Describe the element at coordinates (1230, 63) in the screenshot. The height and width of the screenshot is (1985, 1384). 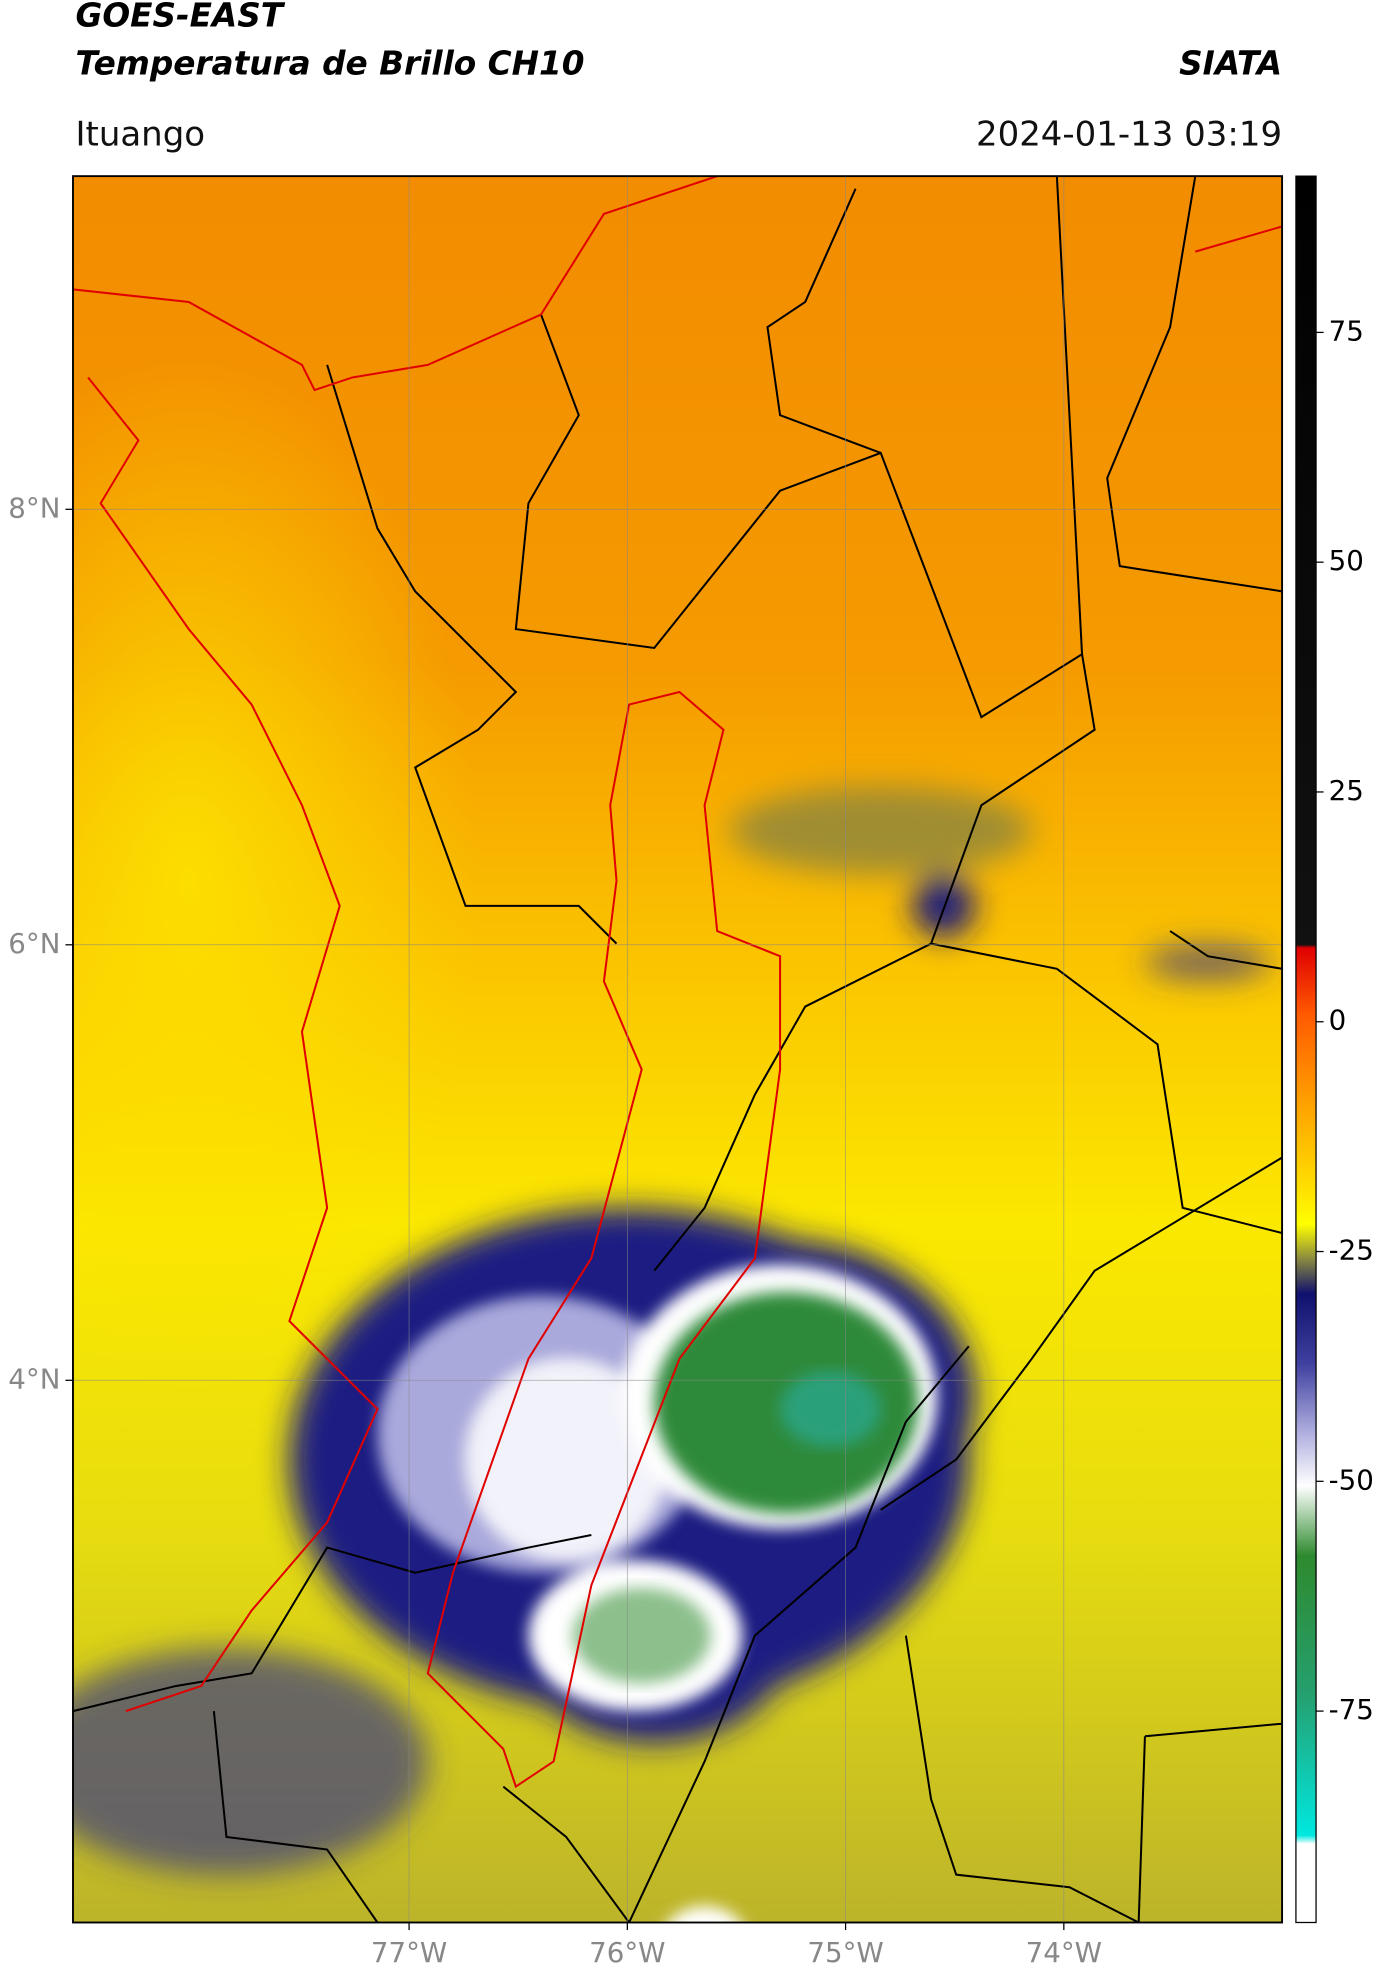
I see `source: SIATA` at that location.